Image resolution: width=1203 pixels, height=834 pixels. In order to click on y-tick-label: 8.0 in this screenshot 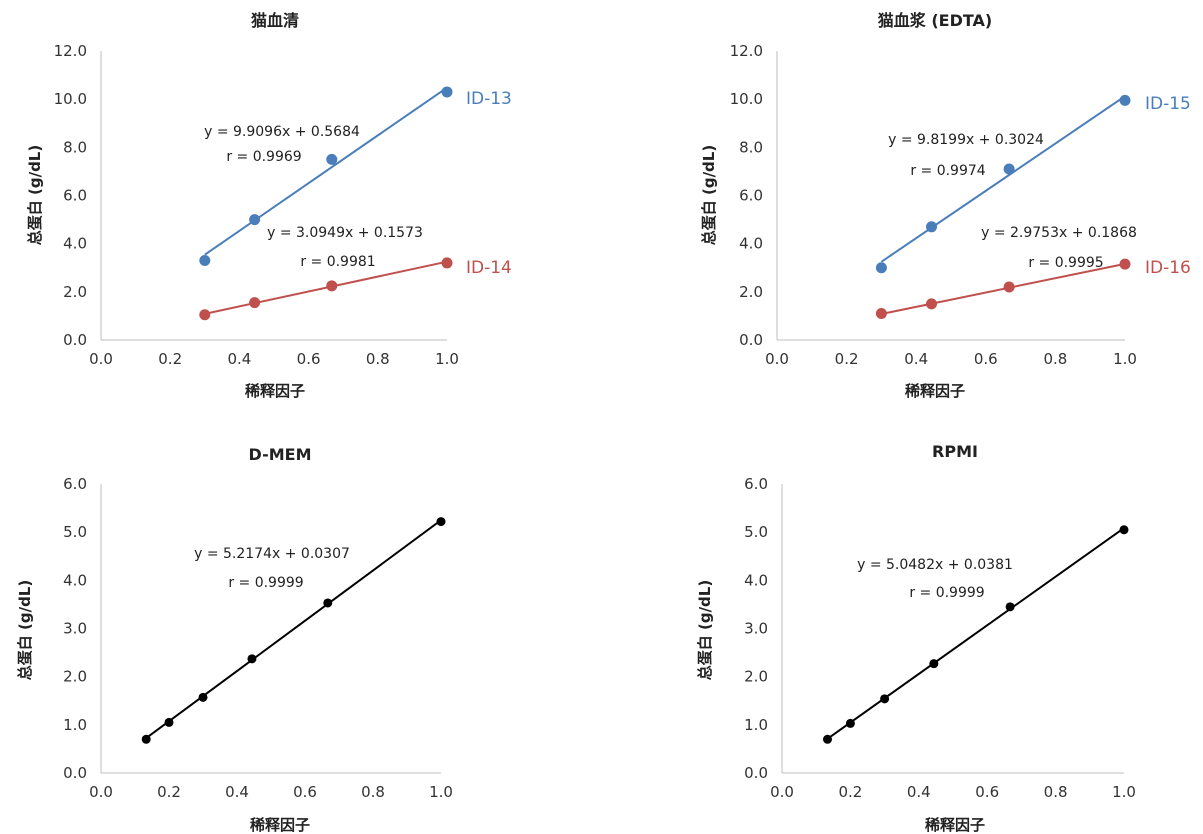, I will do `click(75, 147)`.